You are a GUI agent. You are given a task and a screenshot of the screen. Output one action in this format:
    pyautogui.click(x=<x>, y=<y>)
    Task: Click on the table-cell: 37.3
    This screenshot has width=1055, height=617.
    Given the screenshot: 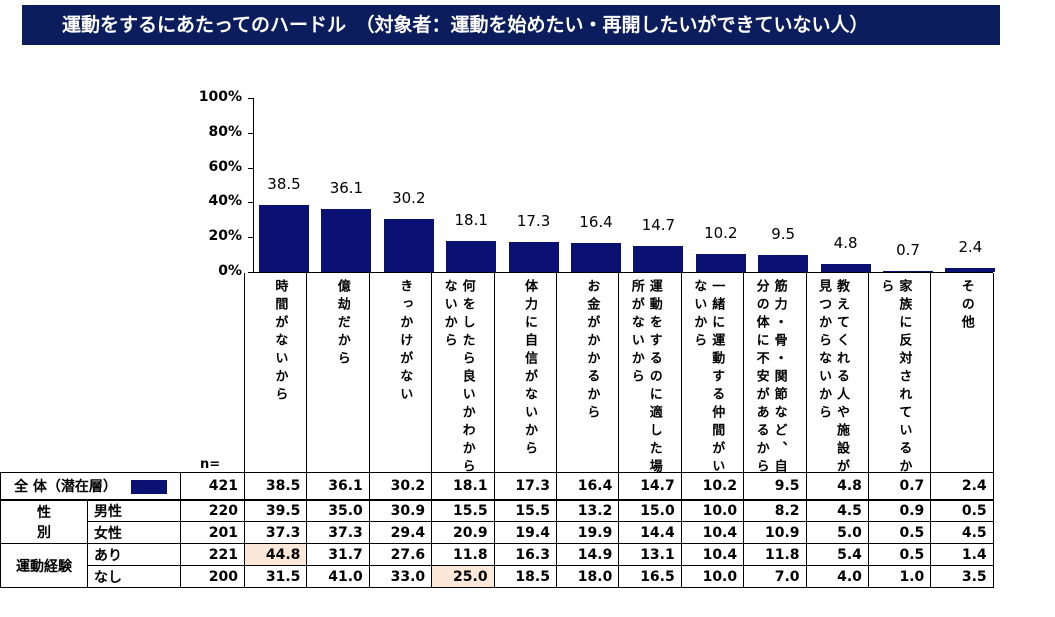 What is the action you would take?
    pyautogui.click(x=275, y=532)
    